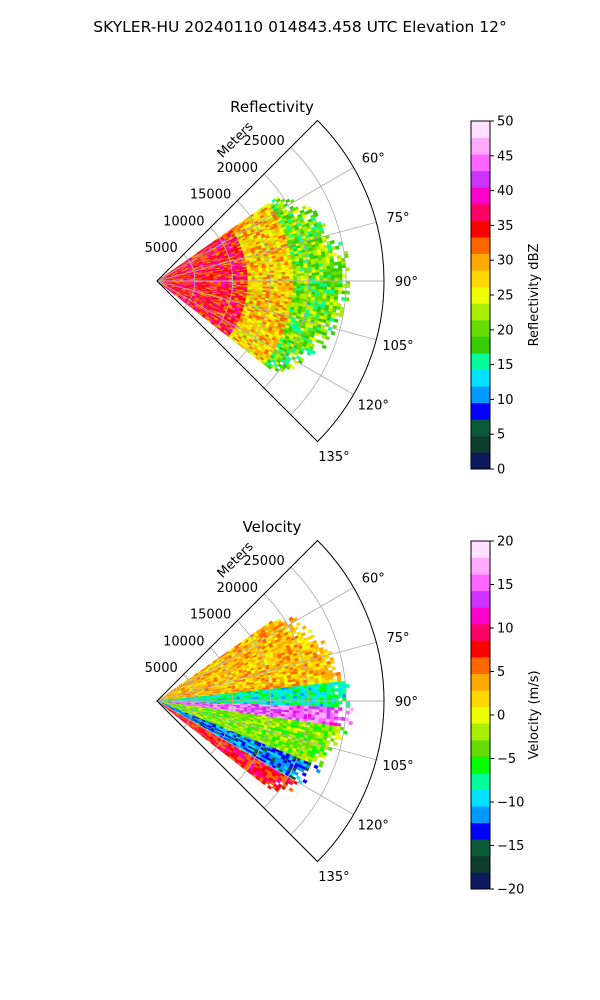  What do you see at coordinates (505, 122) in the screenshot?
I see `colorbar-tick-label: 50` at bounding box center [505, 122].